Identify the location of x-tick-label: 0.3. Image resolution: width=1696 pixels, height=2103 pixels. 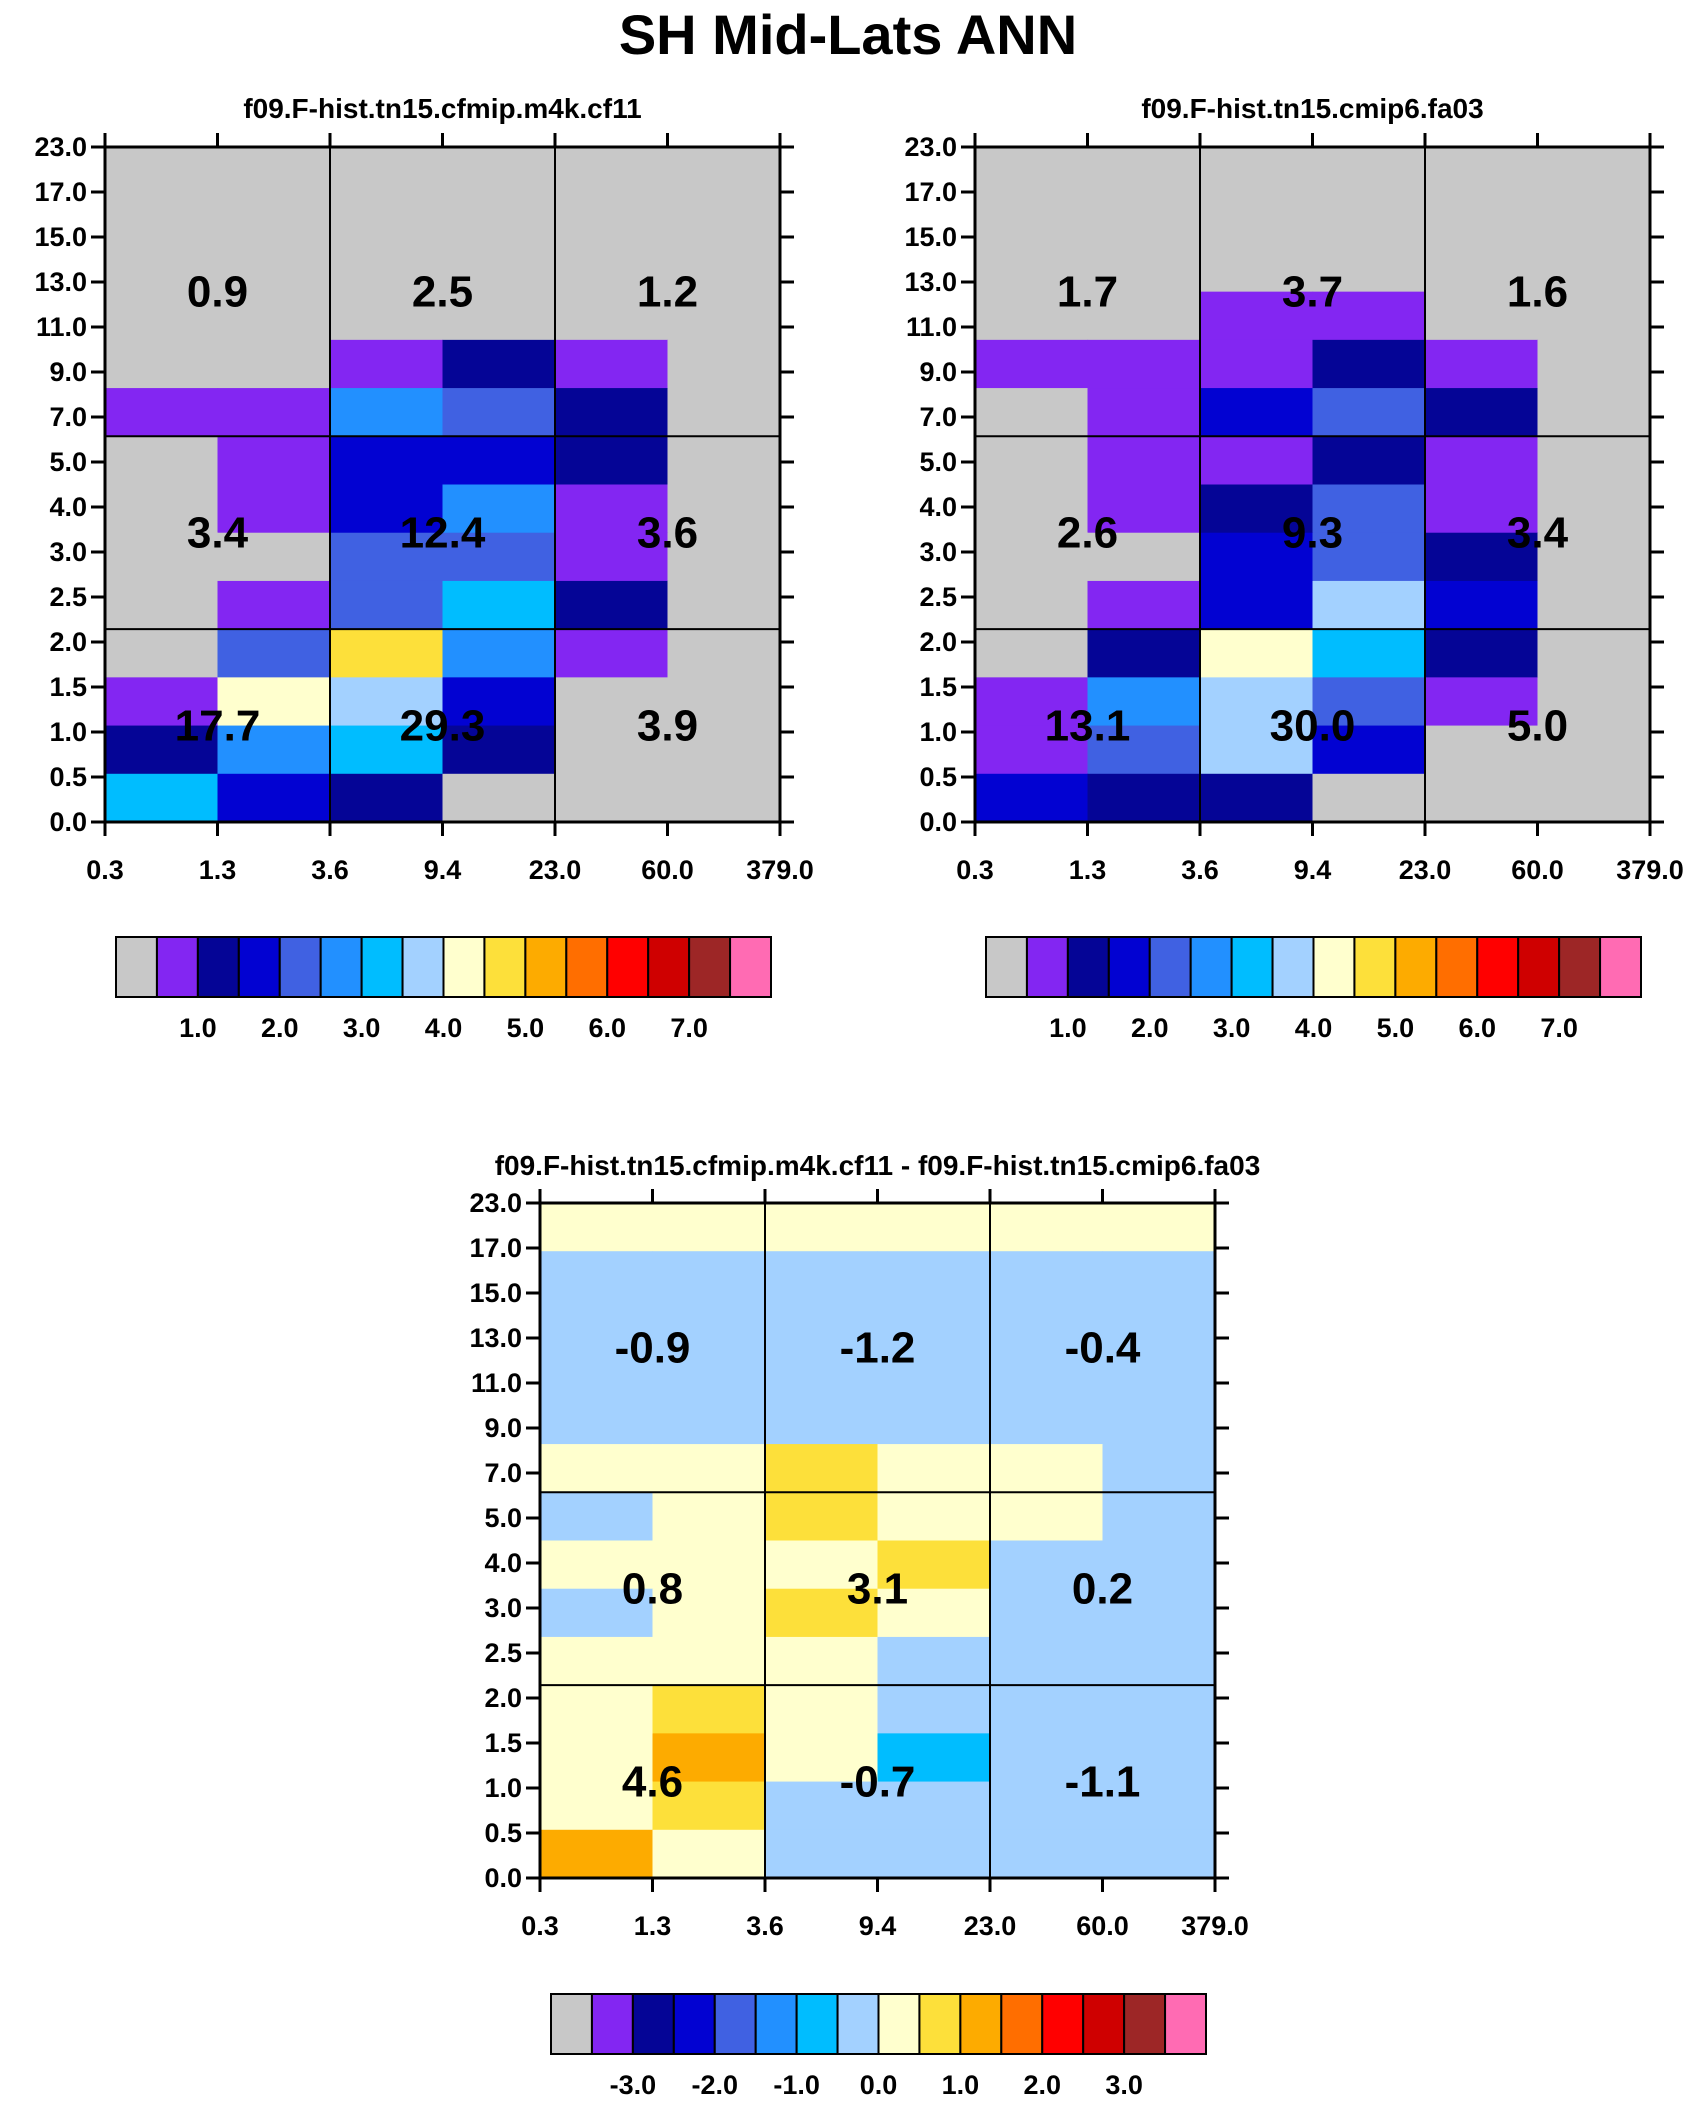
(540, 1926).